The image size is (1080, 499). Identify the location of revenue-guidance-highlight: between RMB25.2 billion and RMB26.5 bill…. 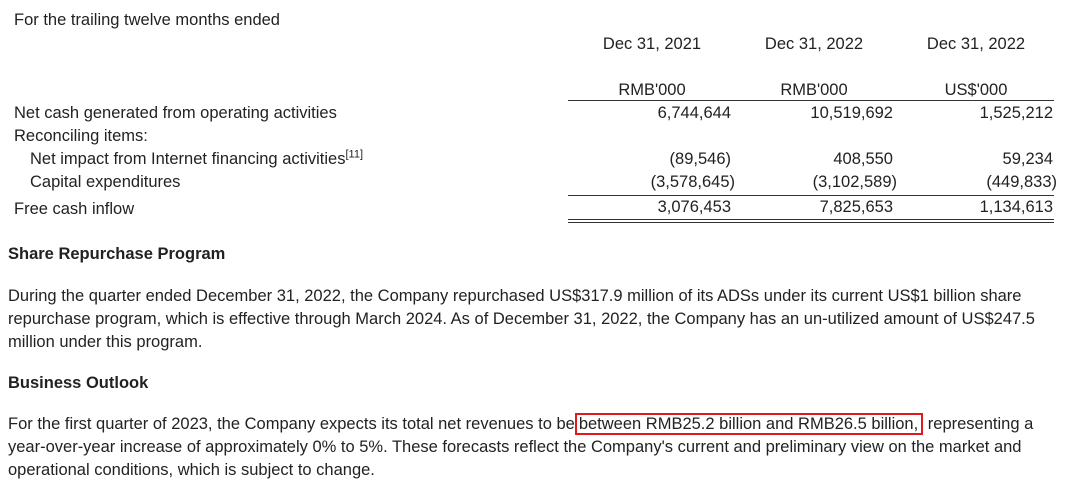
(749, 424).